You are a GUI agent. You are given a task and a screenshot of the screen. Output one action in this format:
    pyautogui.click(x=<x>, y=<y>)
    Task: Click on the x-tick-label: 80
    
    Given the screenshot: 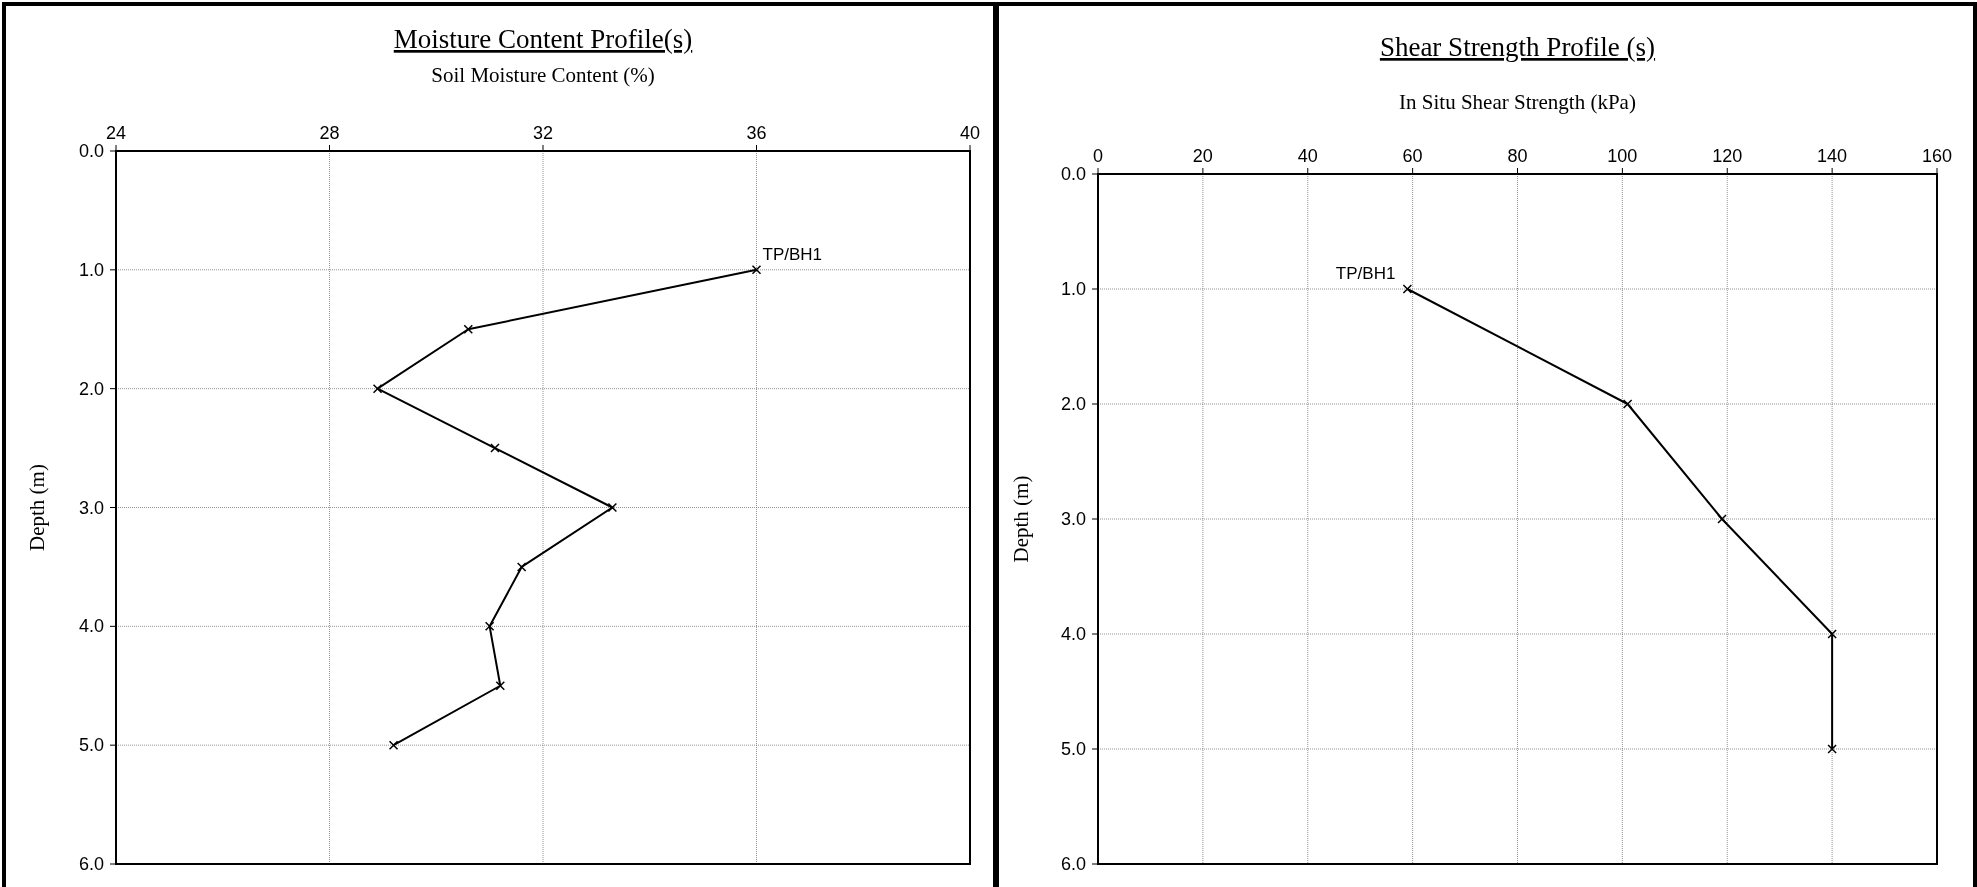 What is the action you would take?
    pyautogui.click(x=1517, y=156)
    